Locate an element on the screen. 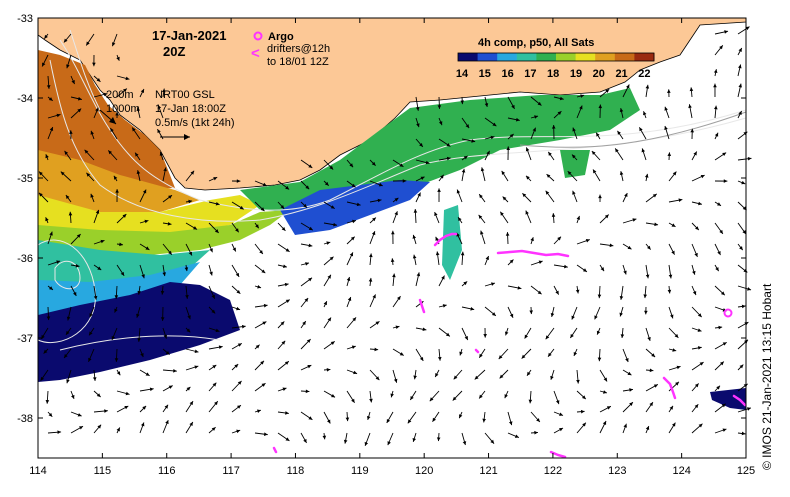 The image size is (790, 497). x-tick-label: 121 is located at coordinates (488, 471).